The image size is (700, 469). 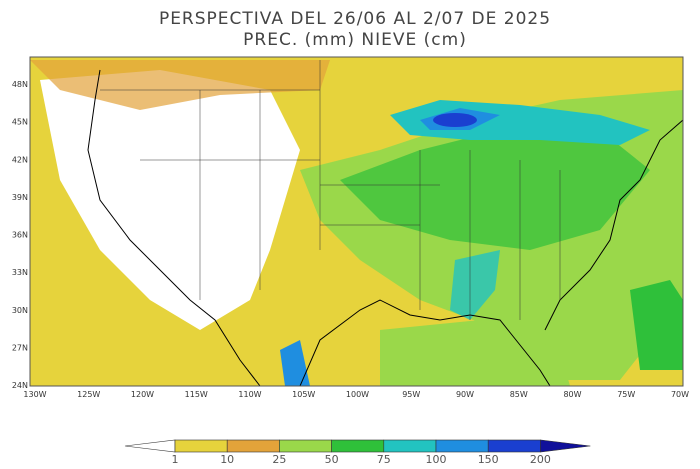 What do you see at coordinates (20, 235) in the screenshot?
I see `lat-label: 36N` at bounding box center [20, 235].